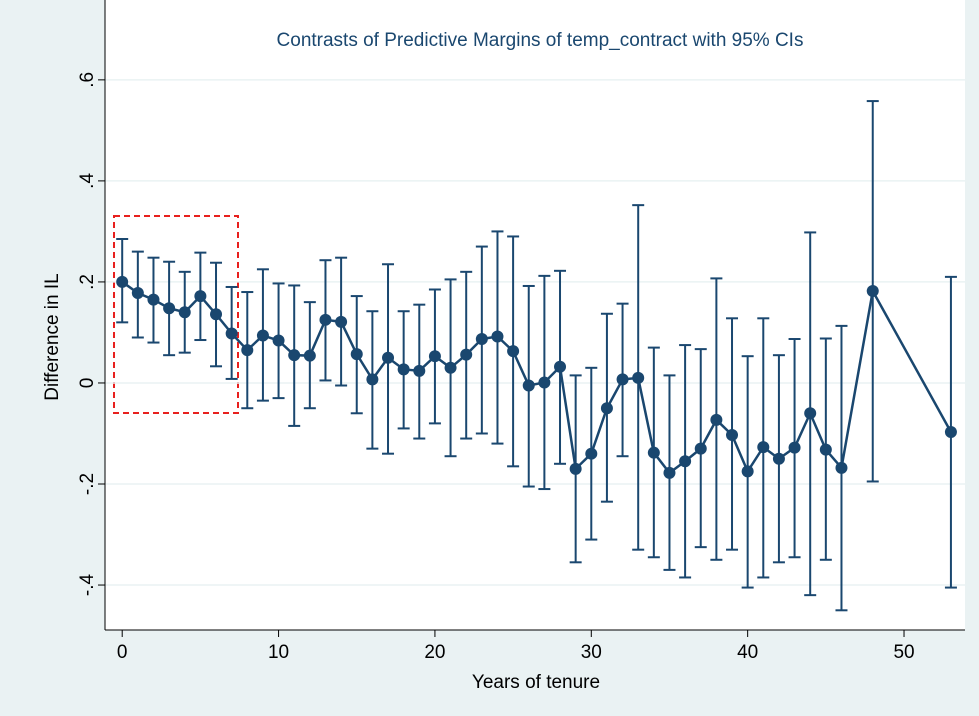 Image resolution: width=979 pixels, height=716 pixels. Describe the element at coordinates (52, 336) in the screenshot. I see `y-axis-label: Difference in IL` at that location.